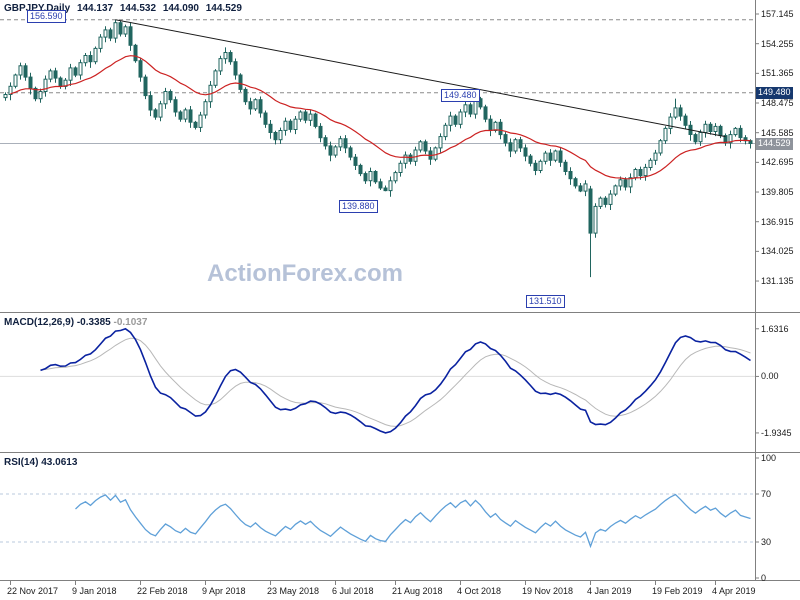 The width and height of the screenshot is (800, 600). Describe the element at coordinates (59, 462) in the screenshot. I see `rsi-value: 43.0613` at that location.